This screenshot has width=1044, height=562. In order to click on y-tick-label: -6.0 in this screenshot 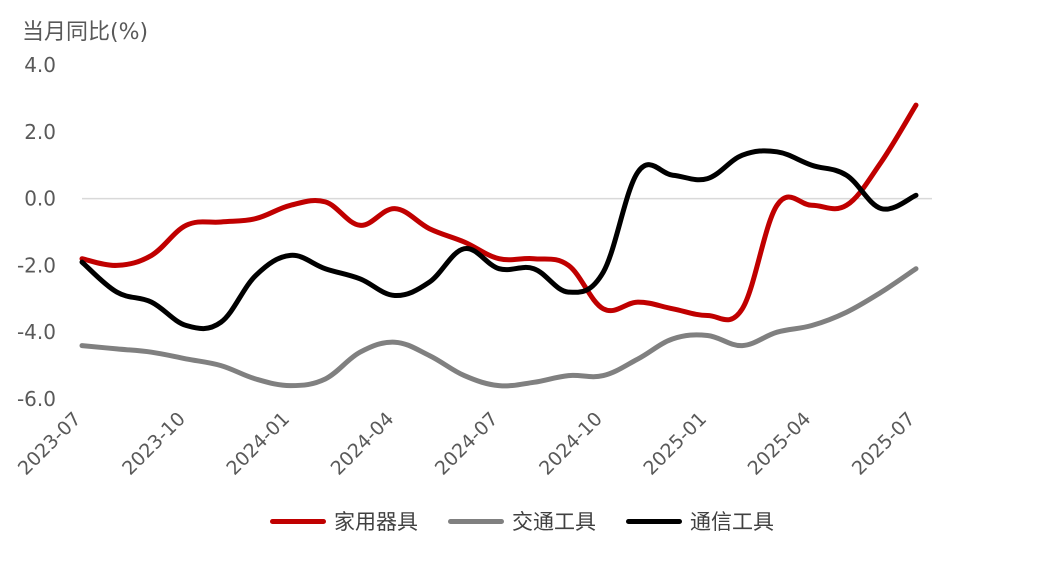, I will do `click(36, 399)`.